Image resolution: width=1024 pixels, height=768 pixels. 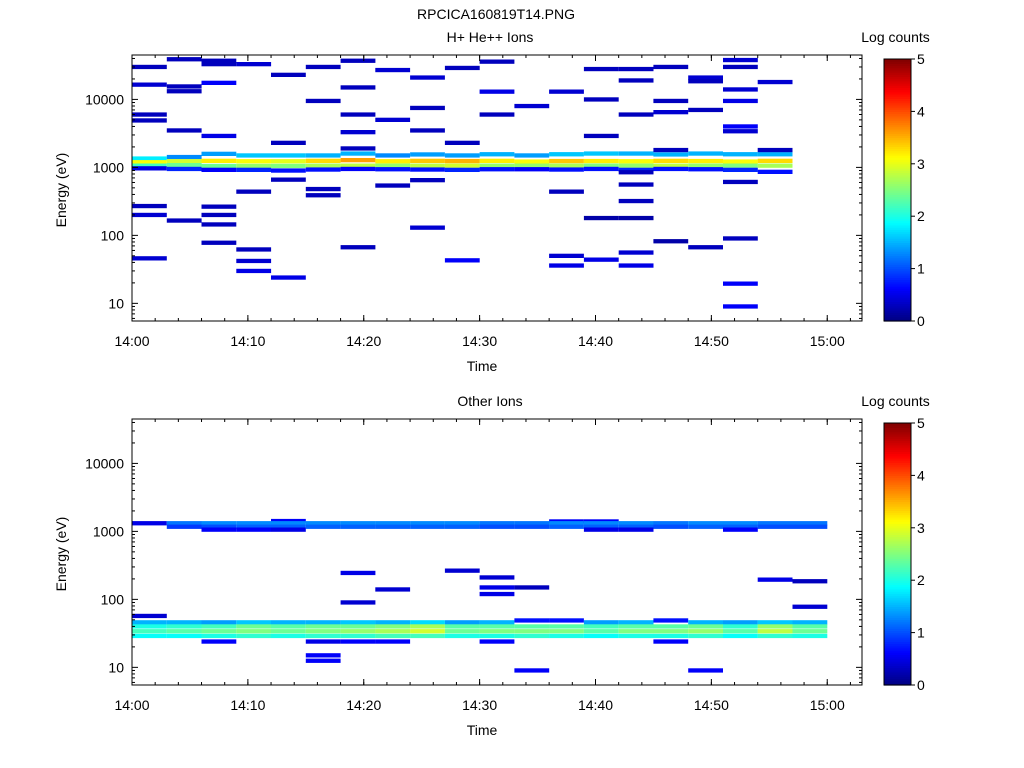 What do you see at coordinates (482, 730) in the screenshot?
I see `x-axis-label: Time` at bounding box center [482, 730].